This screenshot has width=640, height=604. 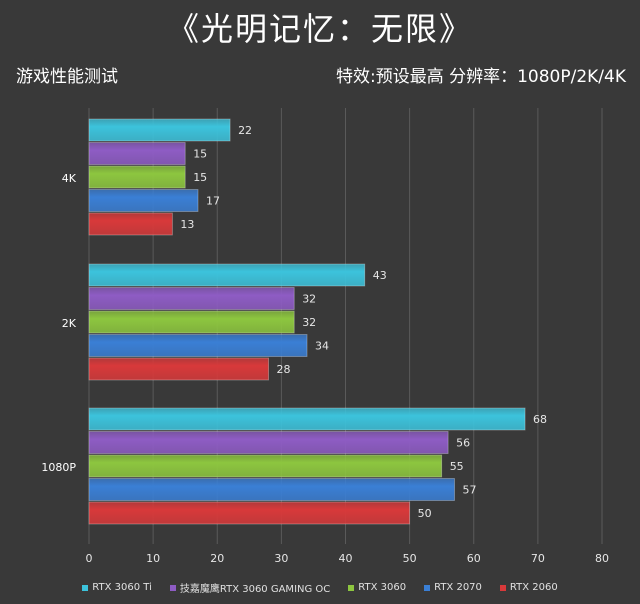 I want to click on legend-label: RTX 3060, so click(x=382, y=587).